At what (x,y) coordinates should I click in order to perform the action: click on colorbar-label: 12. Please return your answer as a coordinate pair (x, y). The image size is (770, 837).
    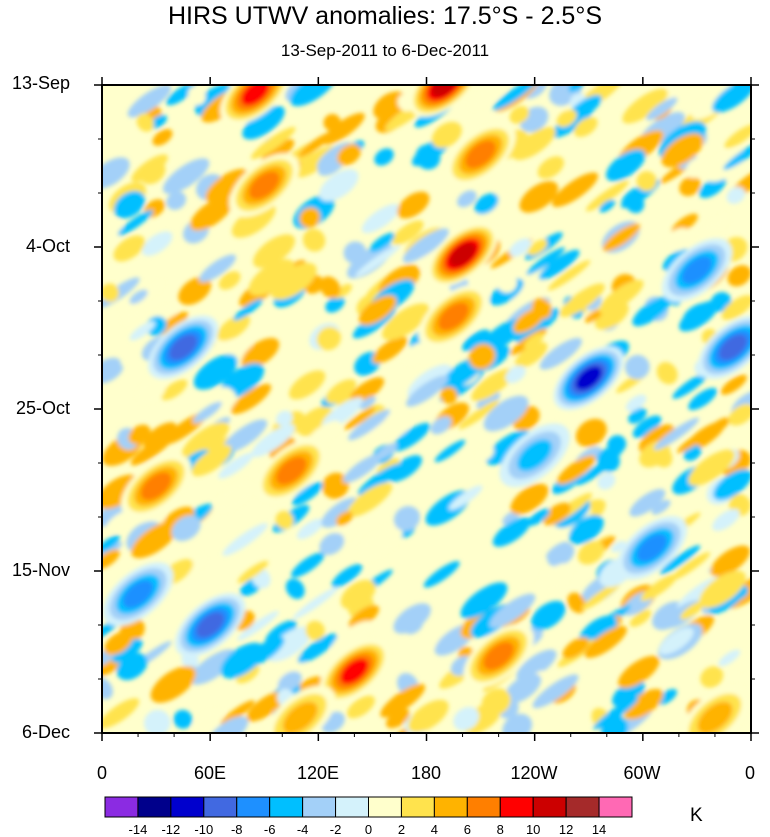
    Looking at the image, I should click on (566, 829).